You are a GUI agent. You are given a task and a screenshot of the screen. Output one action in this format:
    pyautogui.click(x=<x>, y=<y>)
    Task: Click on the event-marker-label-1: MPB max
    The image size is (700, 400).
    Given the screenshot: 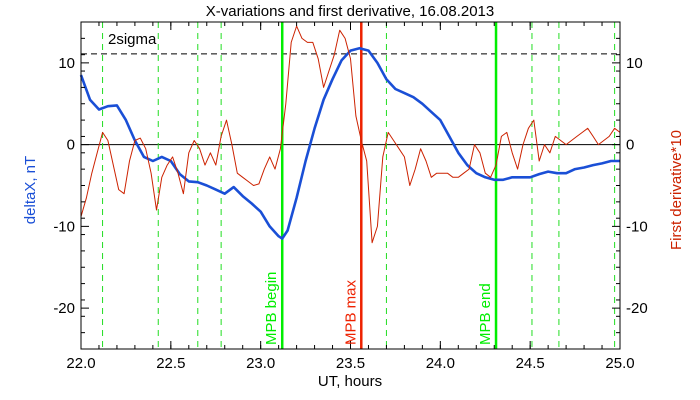 What is the action you would take?
    pyautogui.click(x=350, y=312)
    